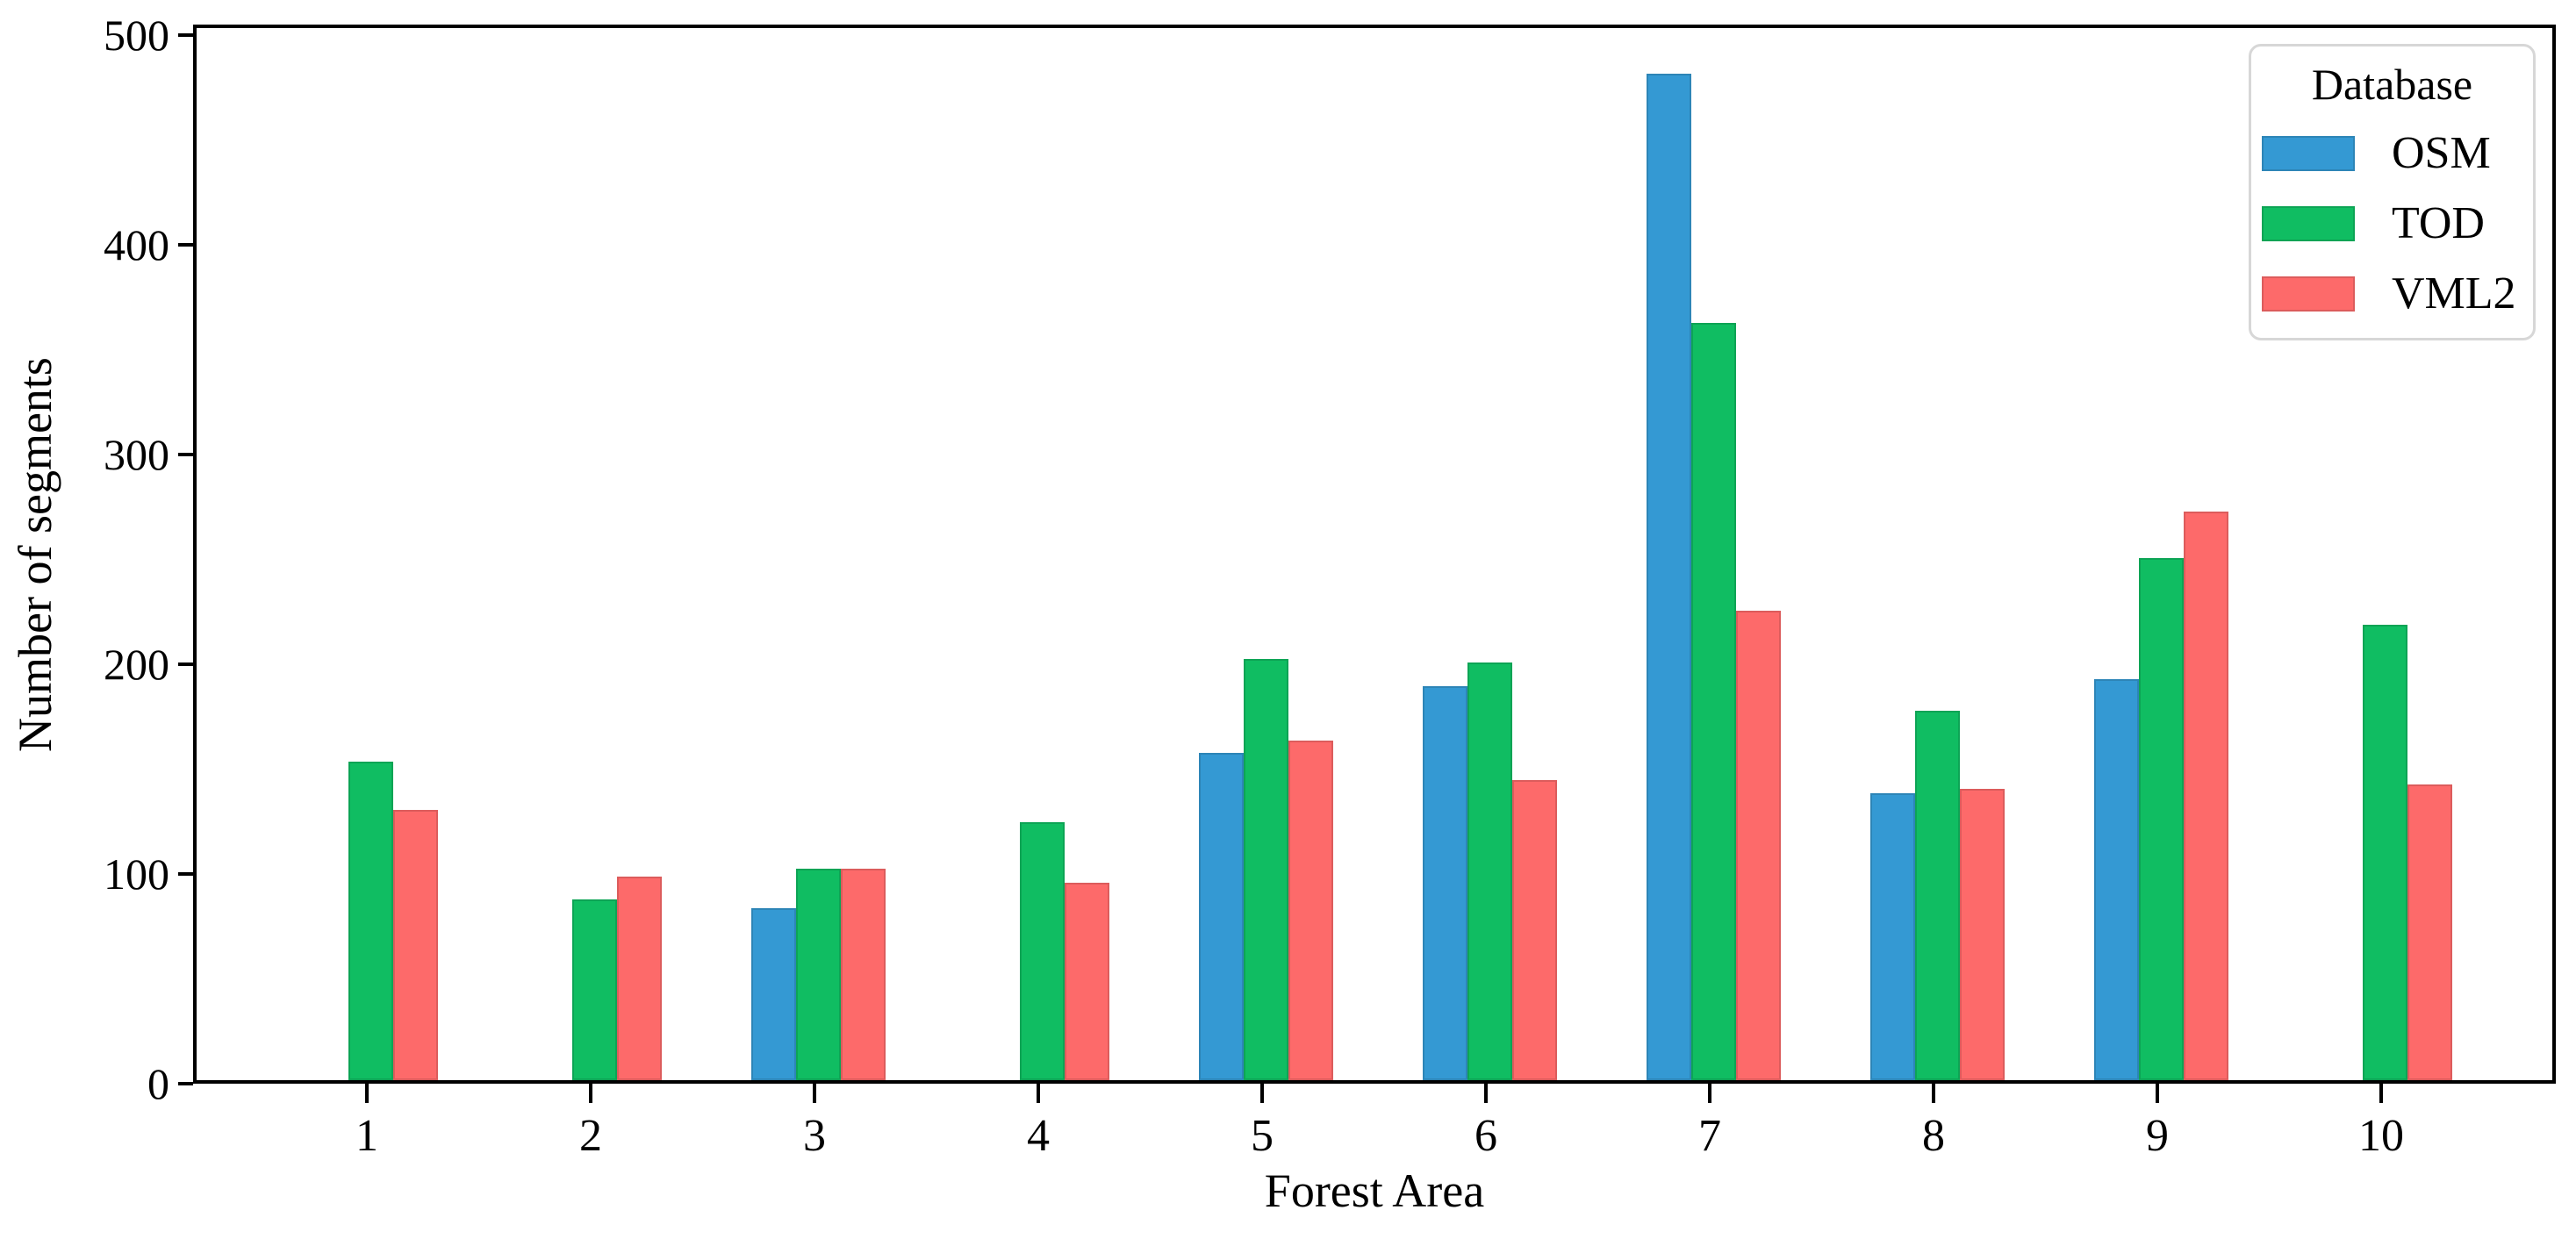 The image size is (2576, 1239). I want to click on legend-swatch-TOD, so click(2308, 223).